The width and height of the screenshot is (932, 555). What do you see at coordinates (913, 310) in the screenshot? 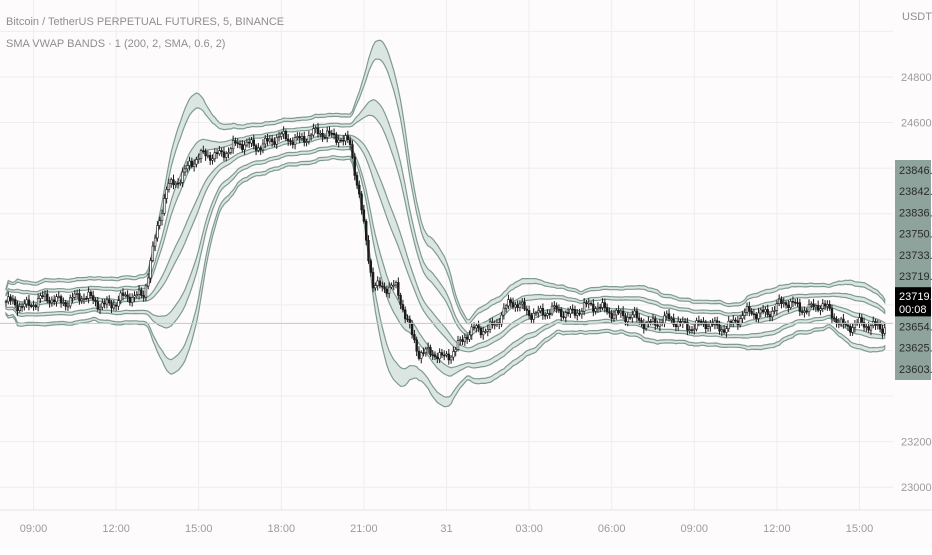
I see `bar-countdown: 00:08` at bounding box center [913, 310].